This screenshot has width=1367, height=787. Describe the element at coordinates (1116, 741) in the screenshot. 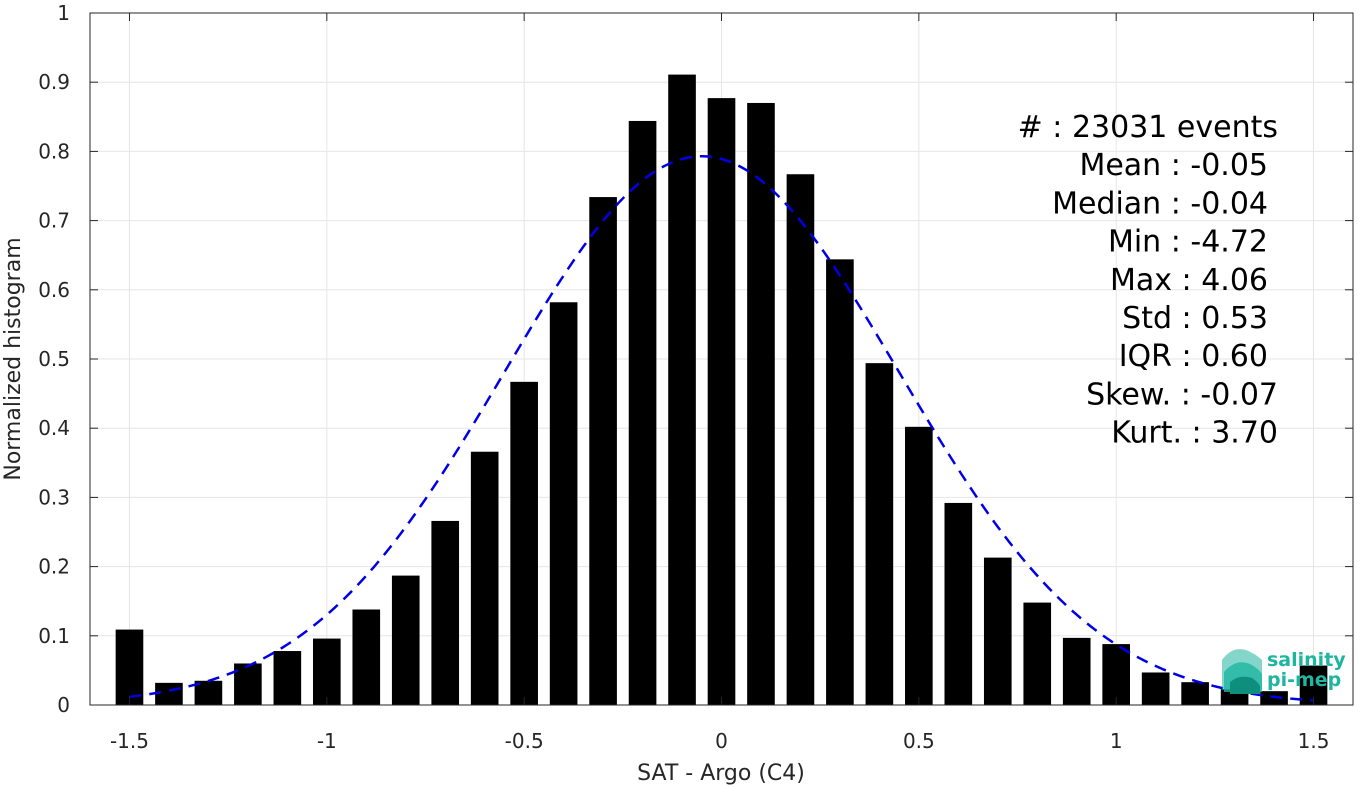

I see `x-tick-label: 1` at that location.